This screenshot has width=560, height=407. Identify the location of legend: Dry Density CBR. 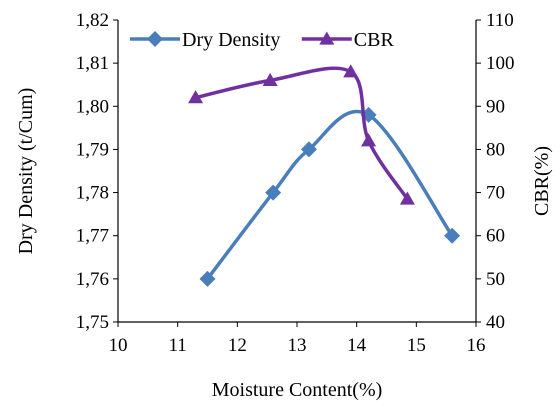
(262, 40).